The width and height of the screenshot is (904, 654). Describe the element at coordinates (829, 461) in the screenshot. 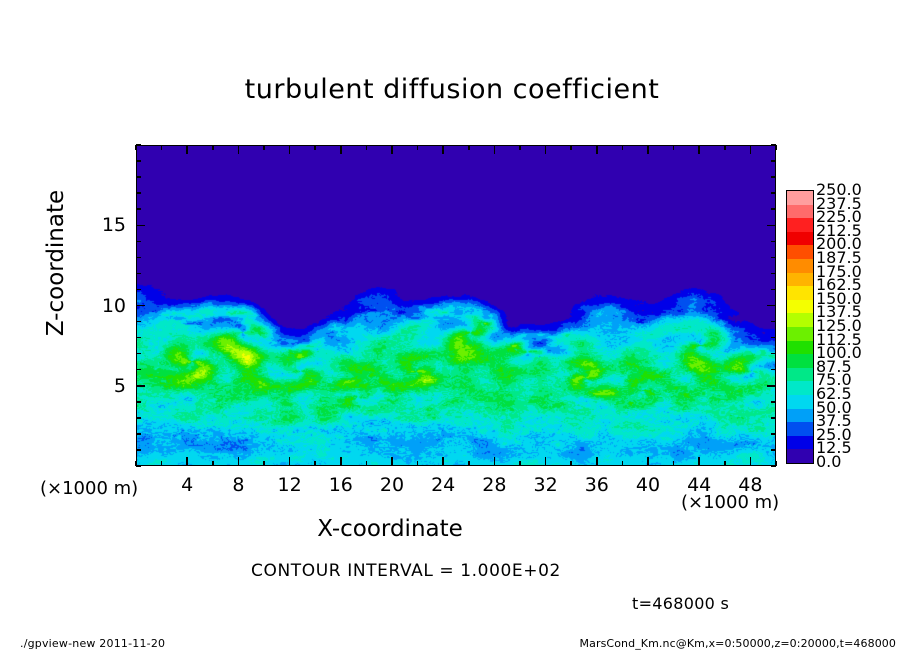

I see `colorbar-tick-label: 0.0` at that location.